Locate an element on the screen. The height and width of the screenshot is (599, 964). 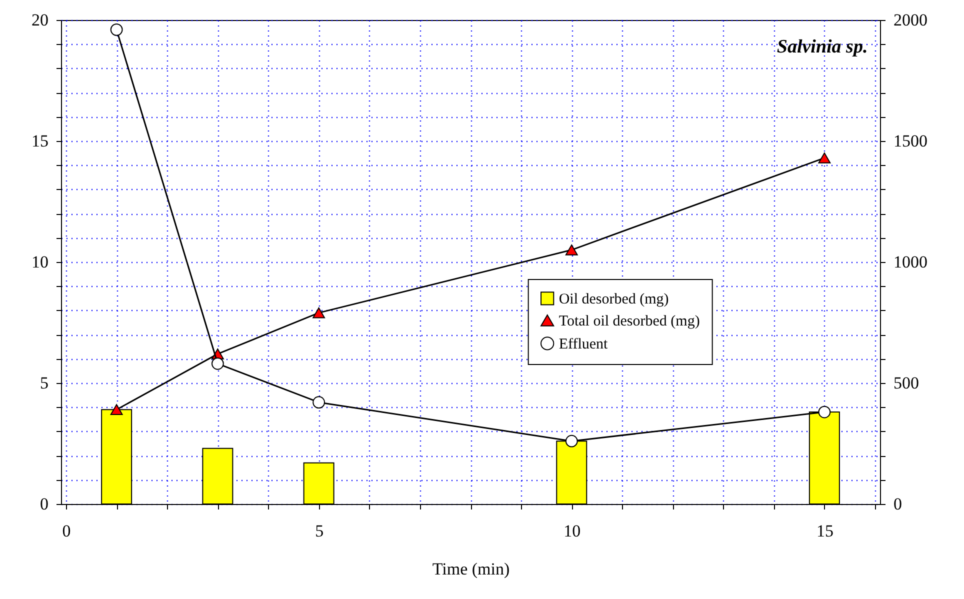
x-axis-title: Time (min) is located at coordinates (471, 569).